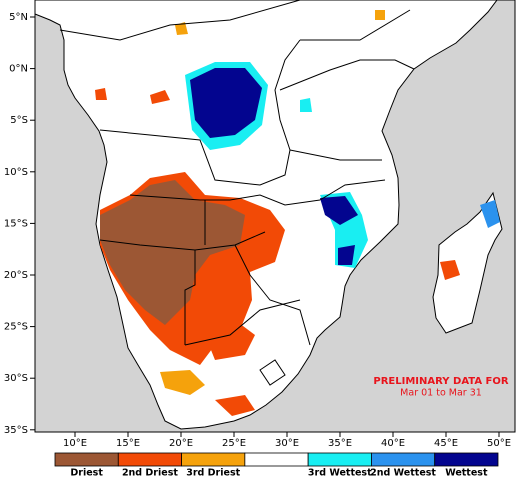  I want to click on lon-label: 10°E, so click(75, 443).